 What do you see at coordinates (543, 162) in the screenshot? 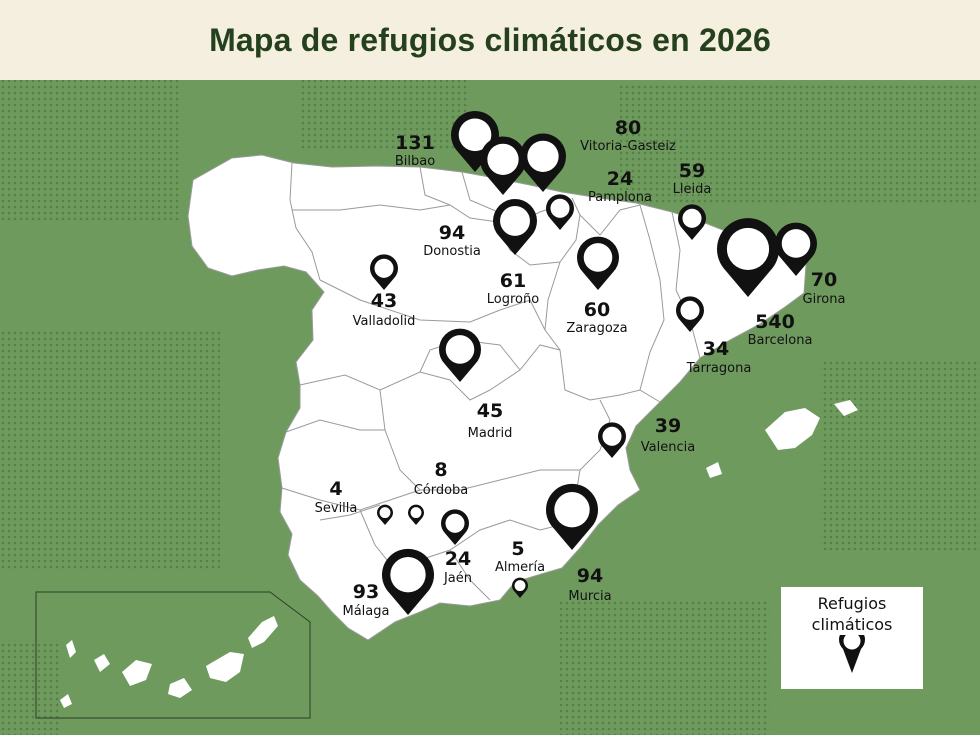
I see `map-pin-icon-vitoria` at bounding box center [543, 162].